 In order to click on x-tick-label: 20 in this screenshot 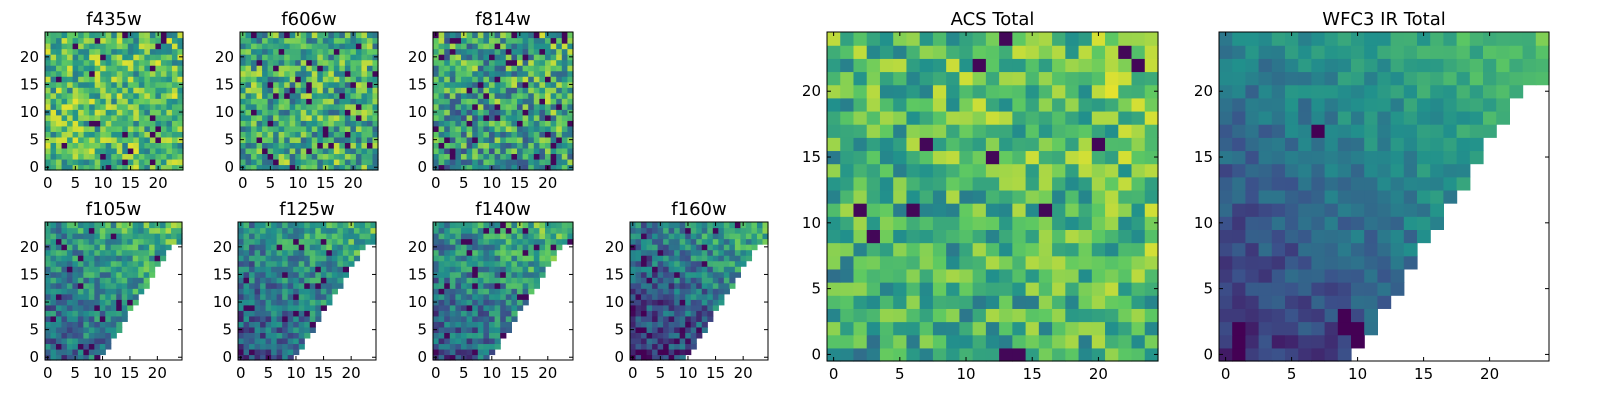, I will do `click(547, 373)`.